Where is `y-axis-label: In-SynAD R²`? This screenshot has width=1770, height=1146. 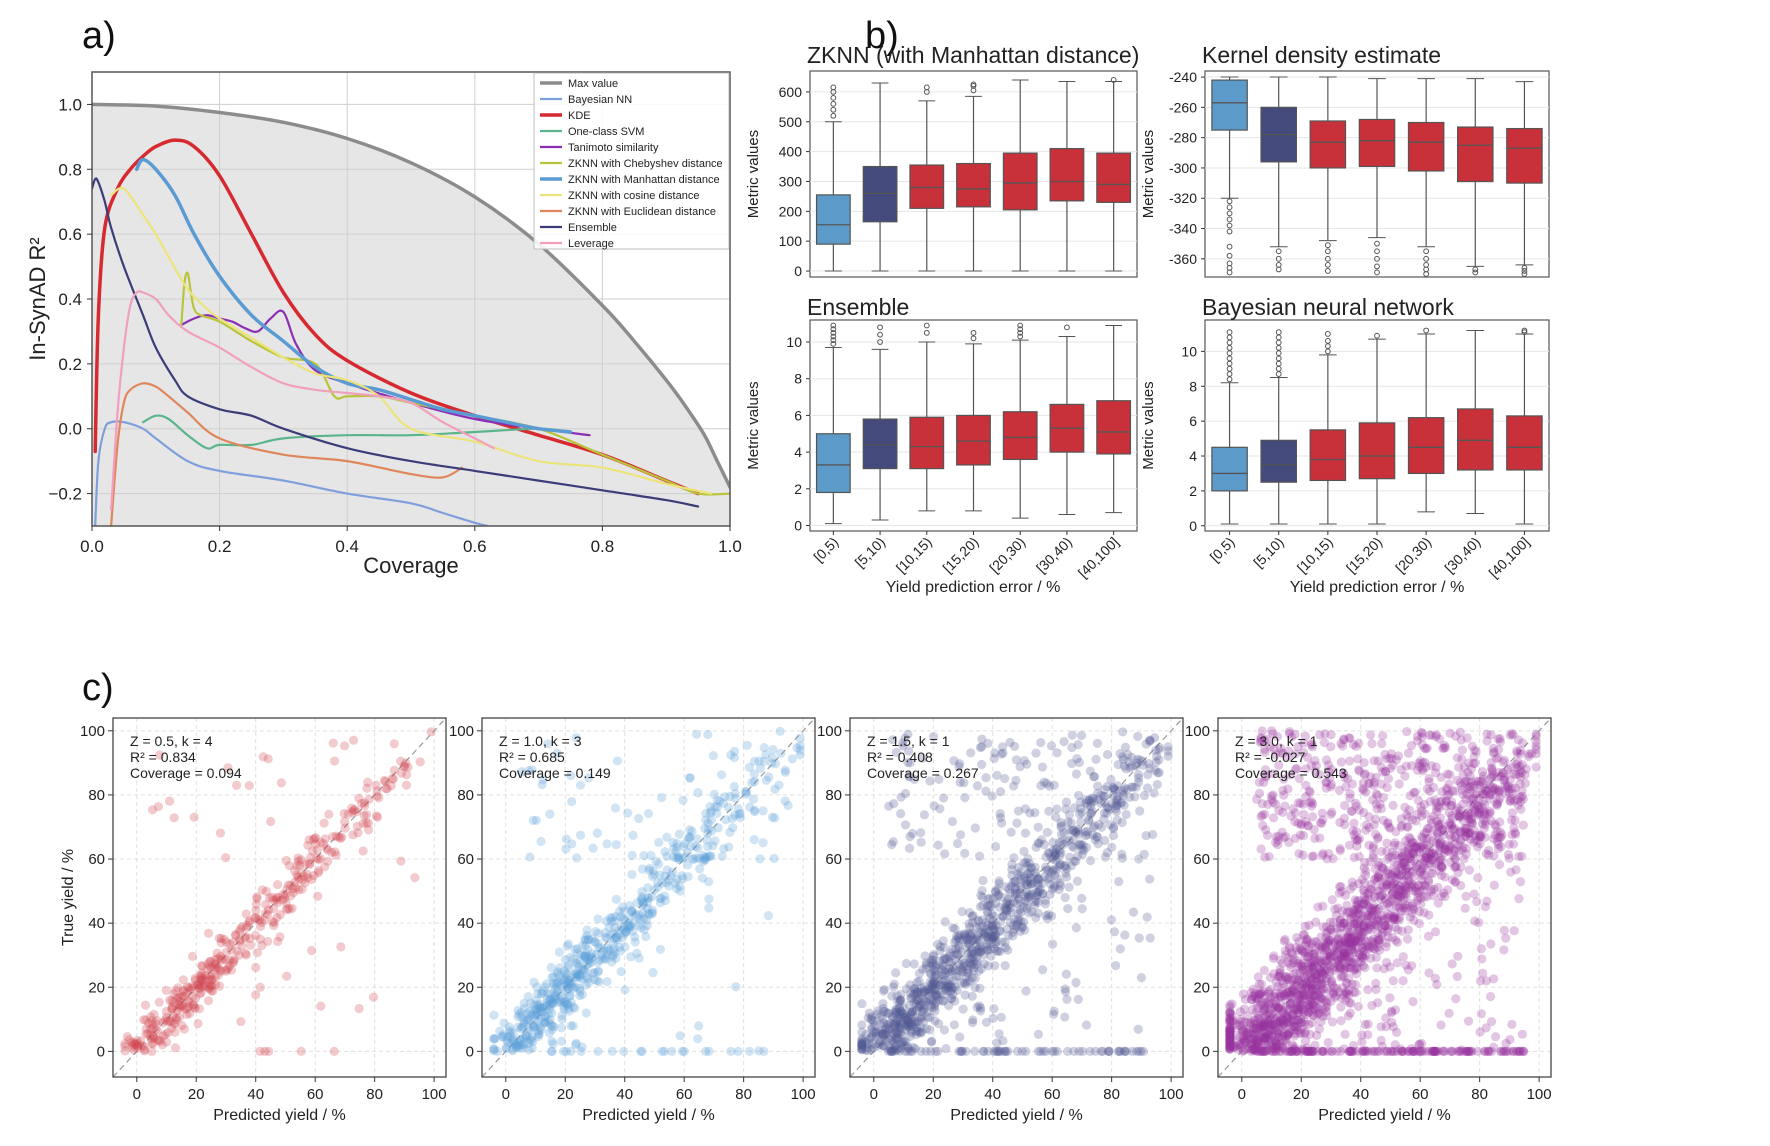 y-axis-label: In-SynAD R² is located at coordinates (37, 298).